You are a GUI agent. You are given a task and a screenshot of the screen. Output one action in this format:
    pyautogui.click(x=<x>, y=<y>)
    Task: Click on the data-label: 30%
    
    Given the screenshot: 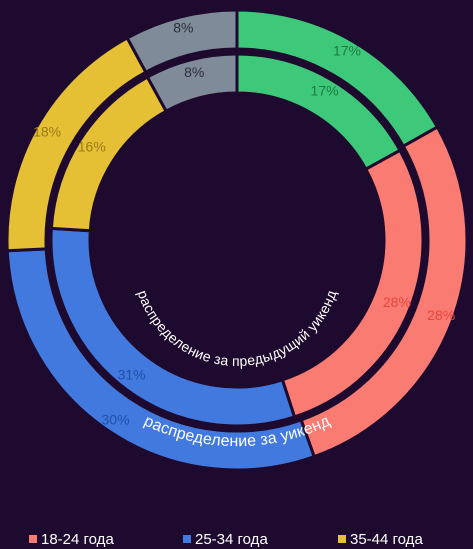 What is the action you would take?
    pyautogui.click(x=116, y=420)
    